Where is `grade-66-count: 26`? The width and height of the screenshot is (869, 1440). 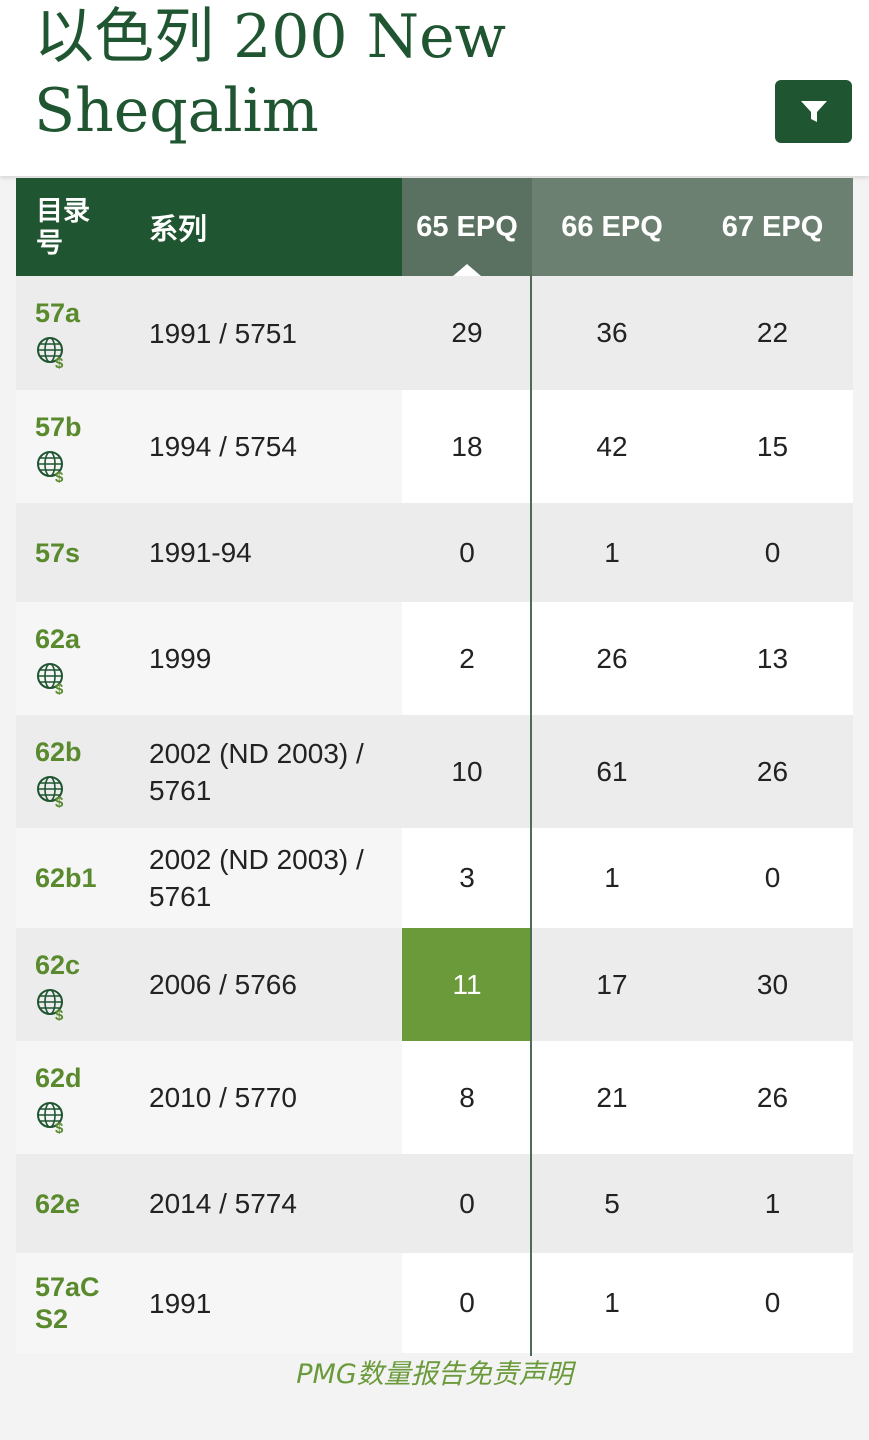
grade-66-count: 26 is located at coordinates (612, 658).